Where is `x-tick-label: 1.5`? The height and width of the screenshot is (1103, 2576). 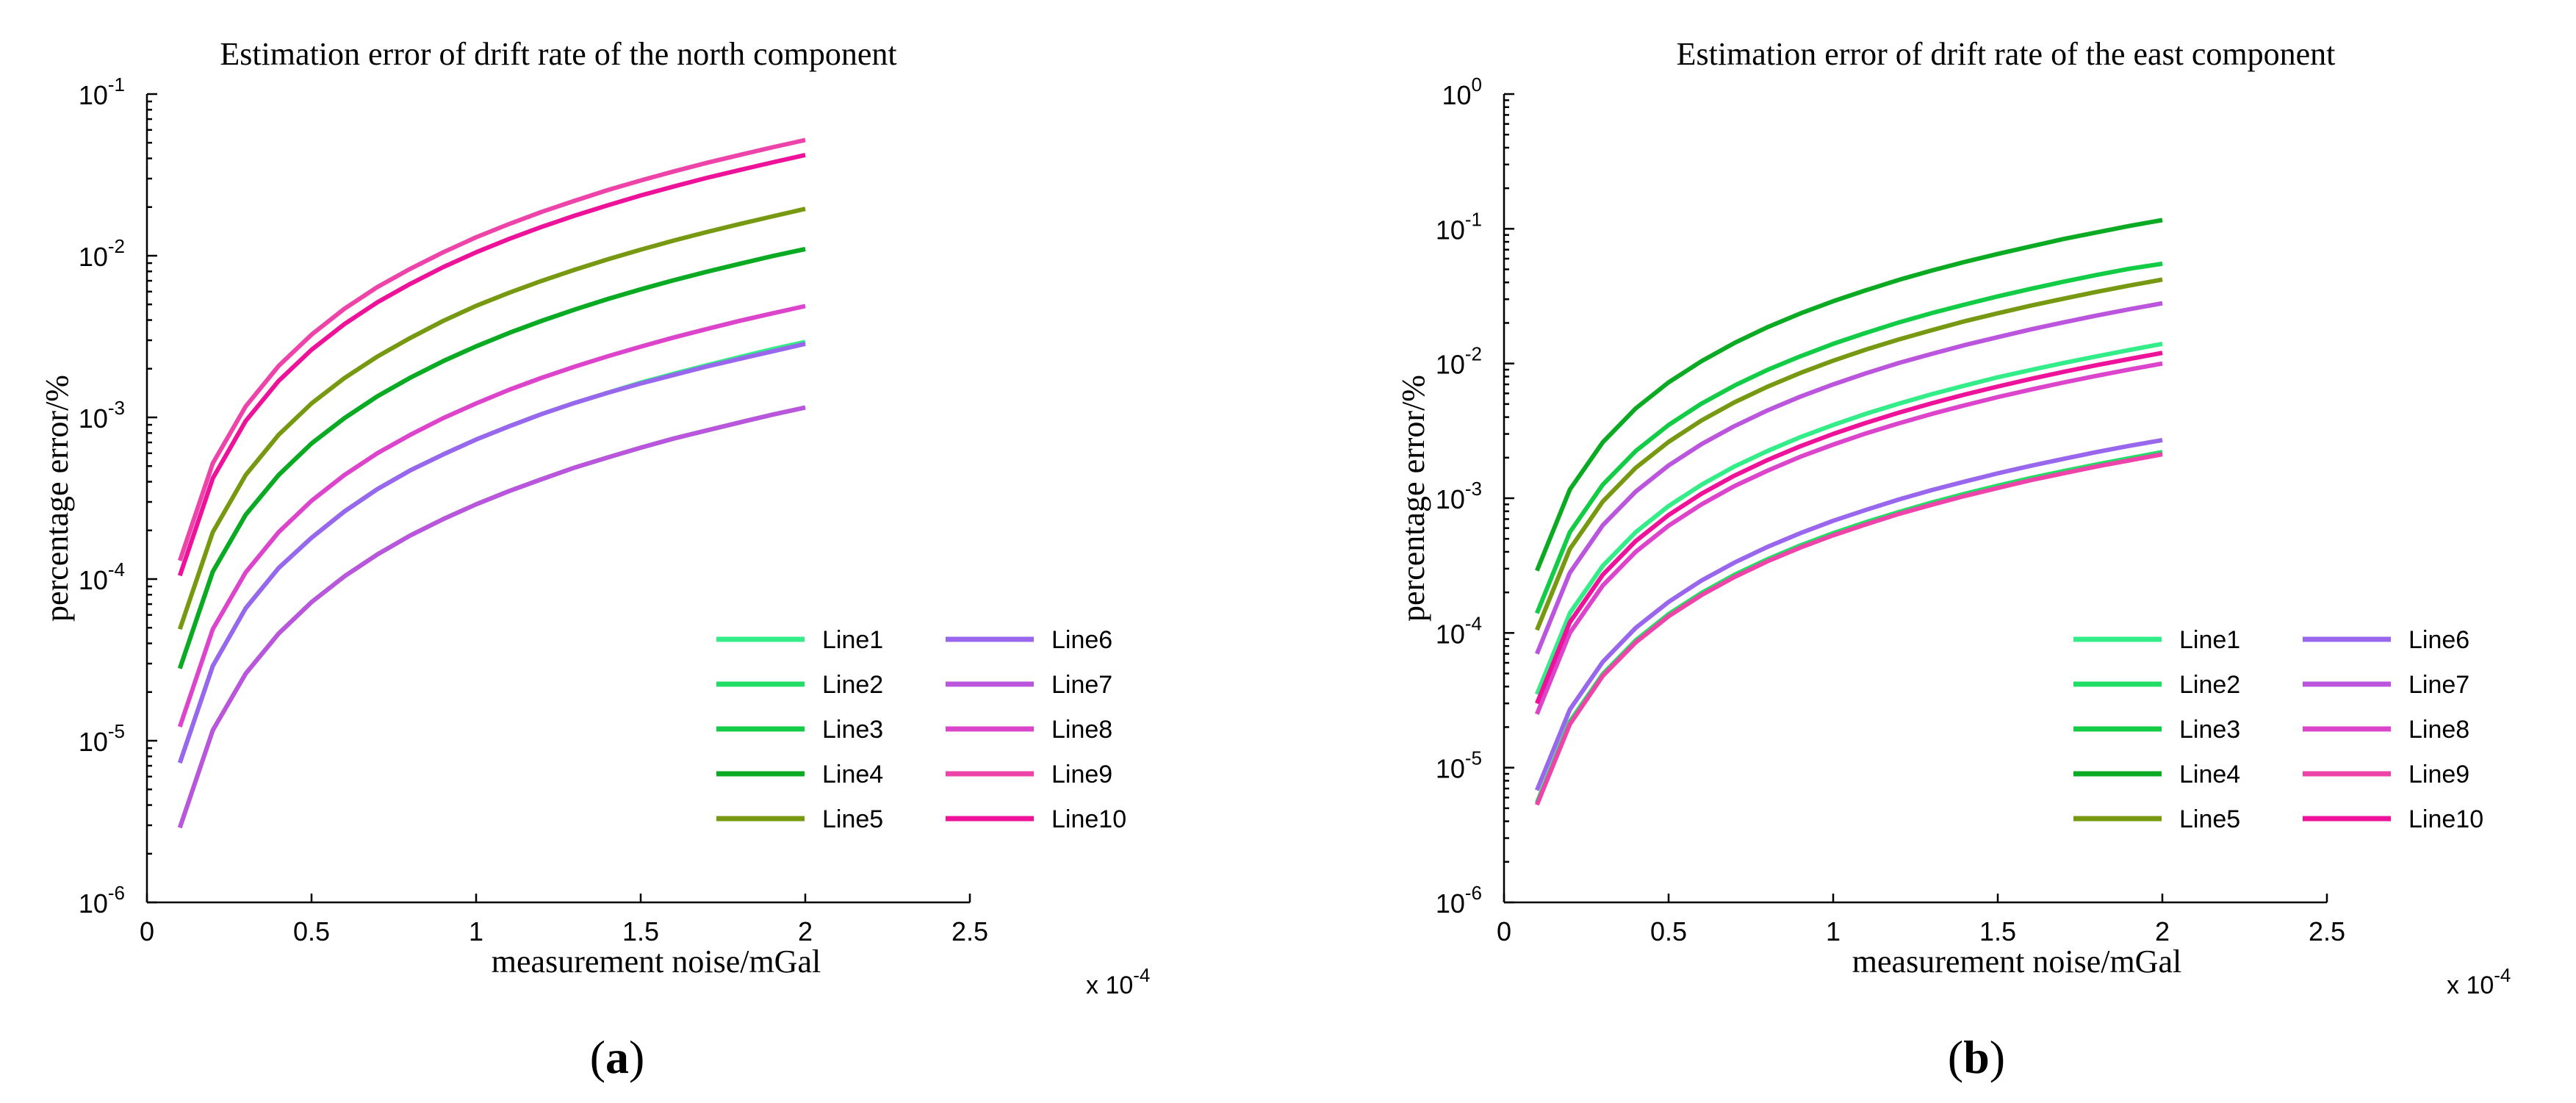
x-tick-label: 1.5 is located at coordinates (640, 931).